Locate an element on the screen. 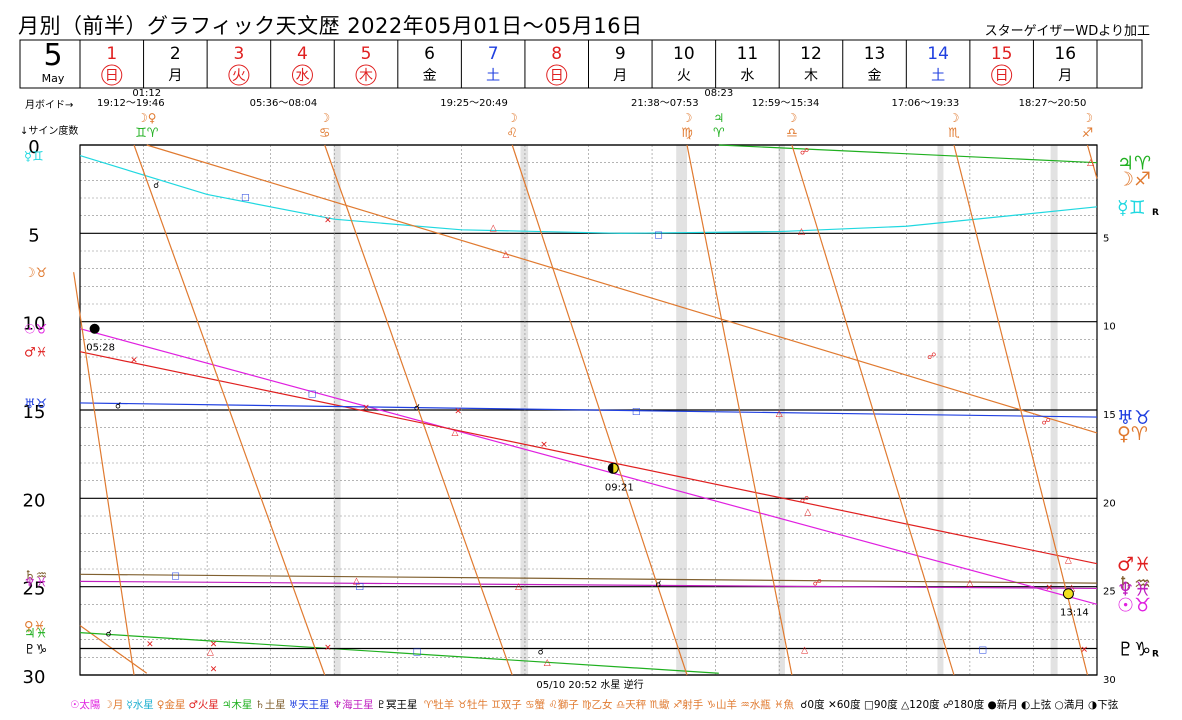 Image resolution: width=1182 pixels, height=720 pixels. ingress-planet: ♃ is located at coordinates (718, 118).